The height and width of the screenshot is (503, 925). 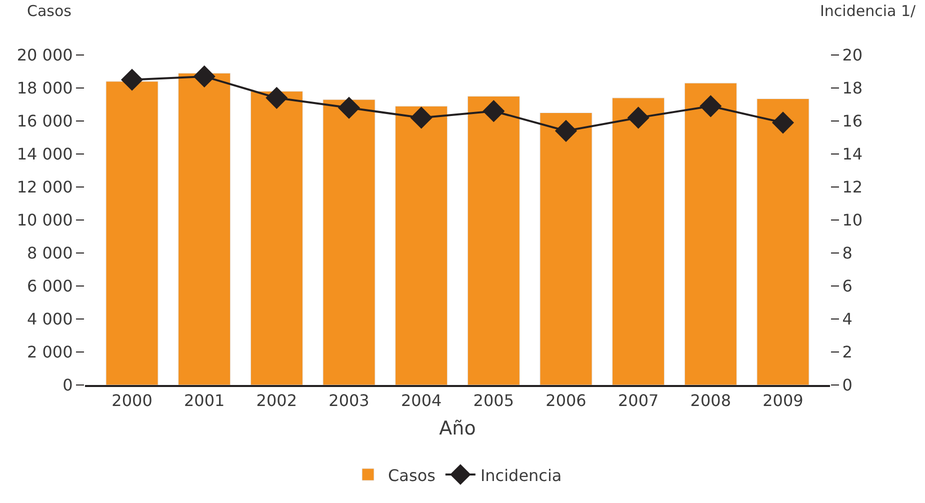 What do you see at coordinates (852, 121) in the screenshot?
I see `y2-tick-label: 16` at bounding box center [852, 121].